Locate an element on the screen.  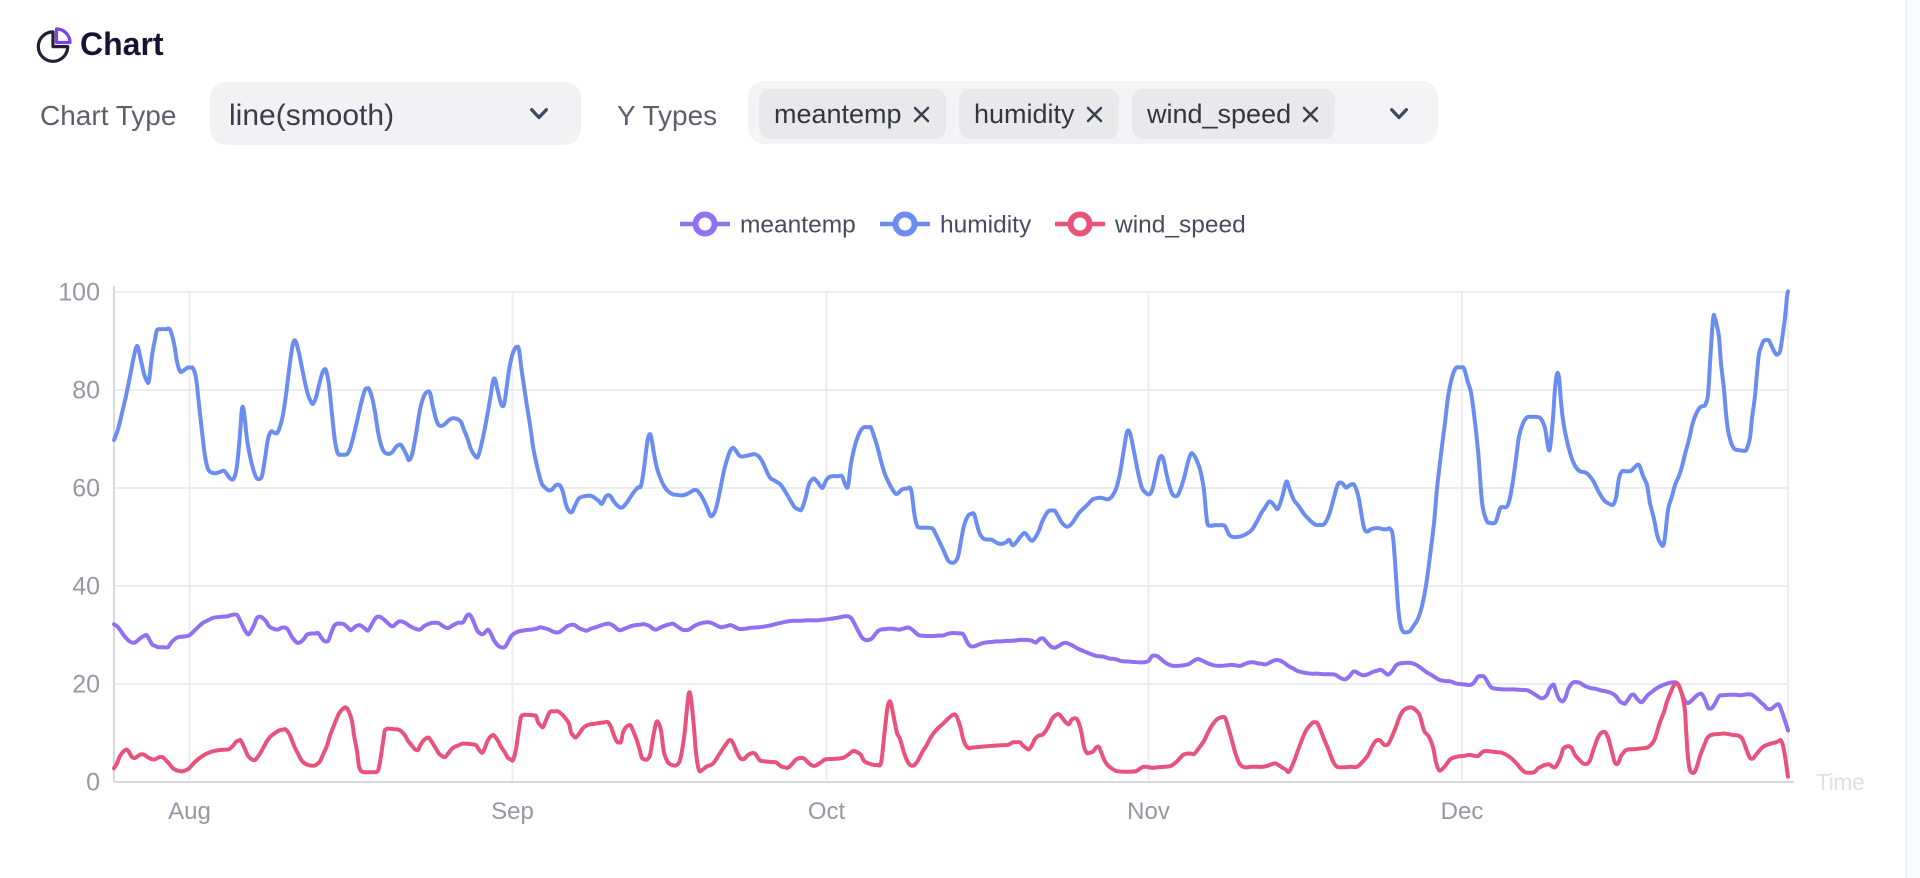
svg-text: meantemp is located at coordinates (798, 225).